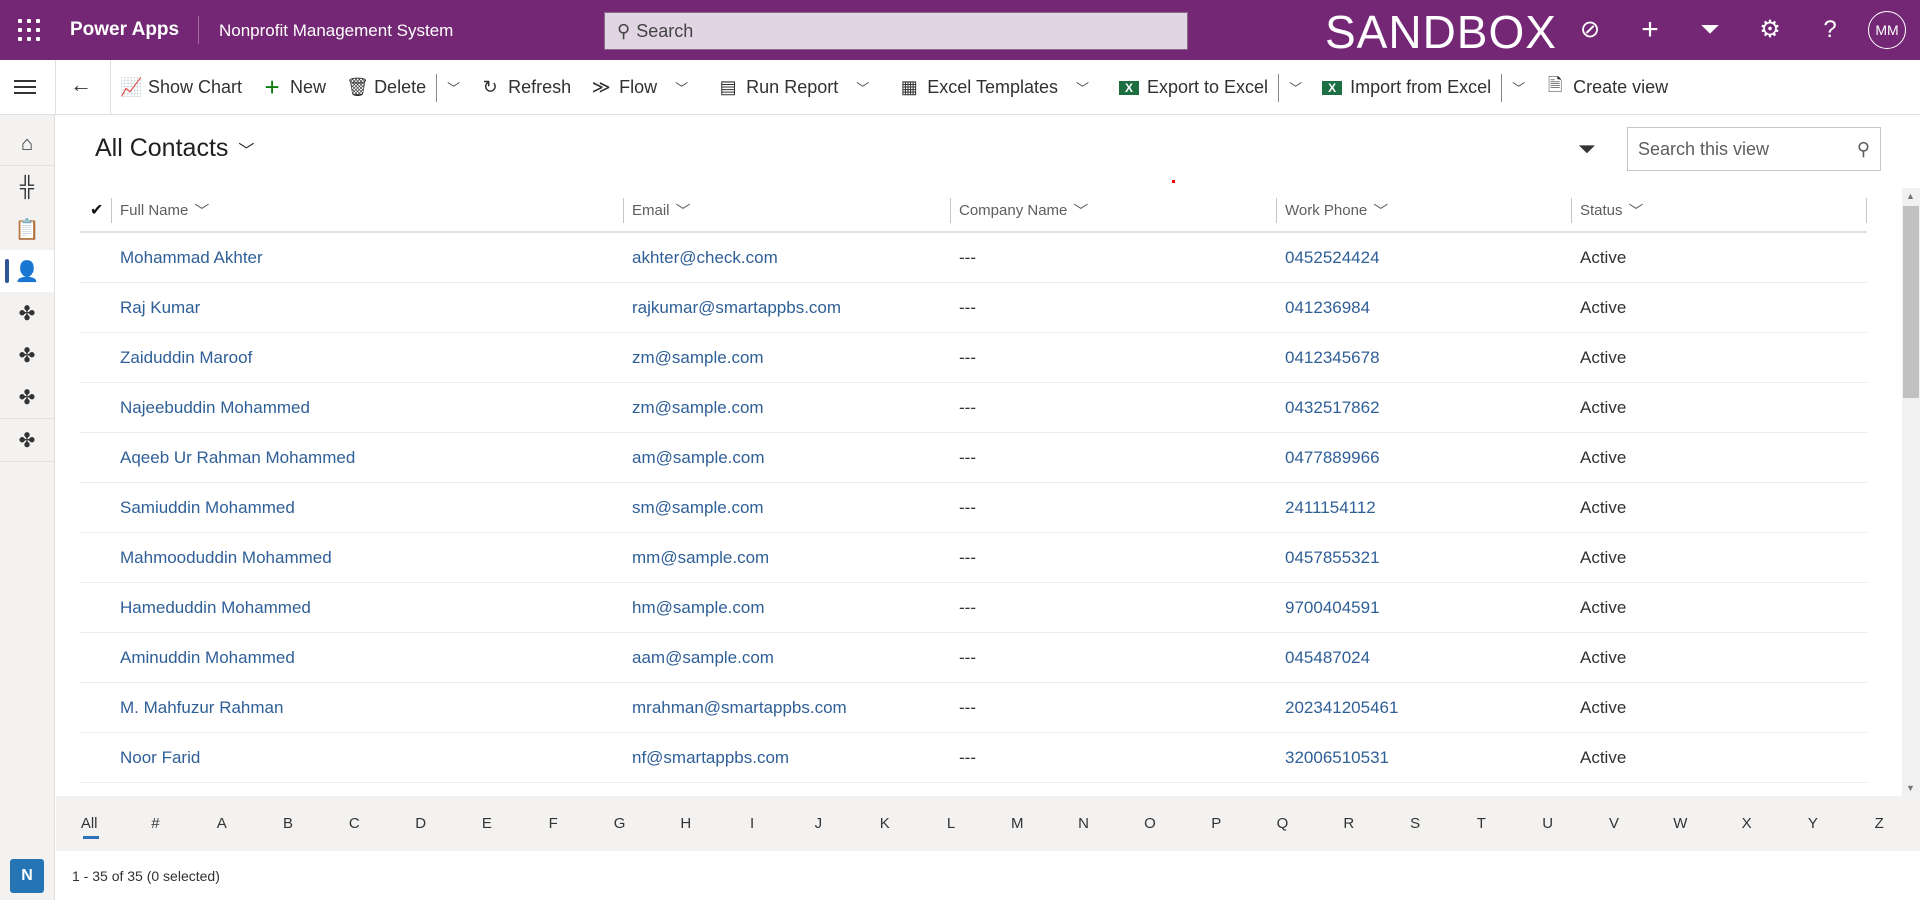 The height and width of the screenshot is (900, 1920). I want to click on gear-icon: ⚙, so click(1770, 29).